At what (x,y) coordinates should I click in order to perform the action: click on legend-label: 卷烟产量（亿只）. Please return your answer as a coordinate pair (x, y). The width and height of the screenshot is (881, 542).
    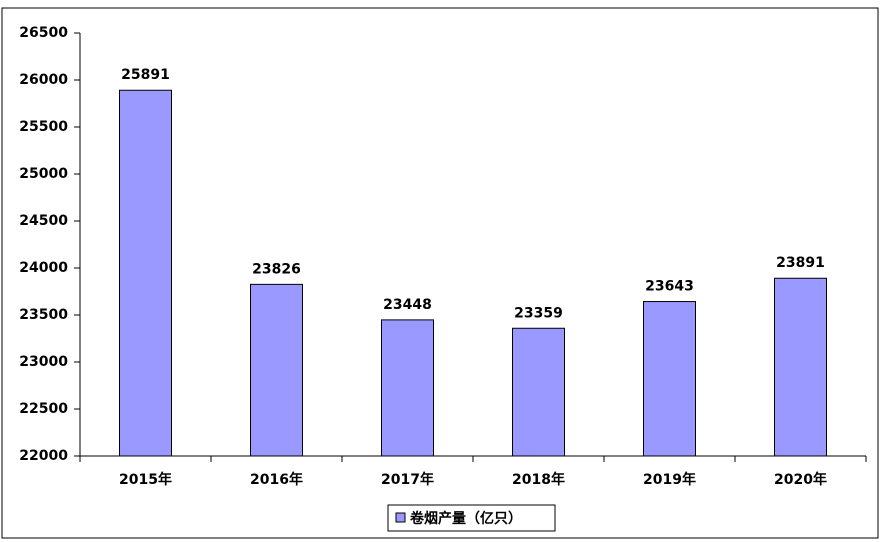
    Looking at the image, I should click on (465, 518).